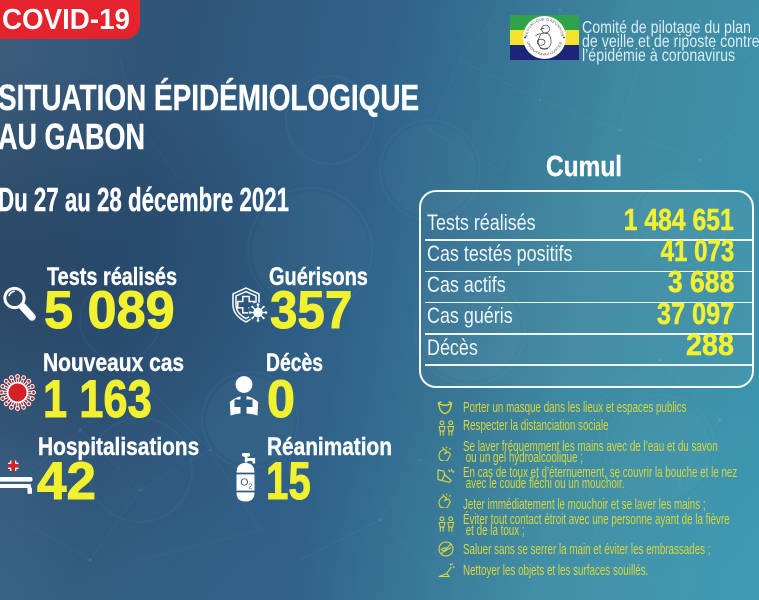 The image size is (759, 600). What do you see at coordinates (244, 483) in the screenshot?
I see `svg-text: O` at bounding box center [244, 483].